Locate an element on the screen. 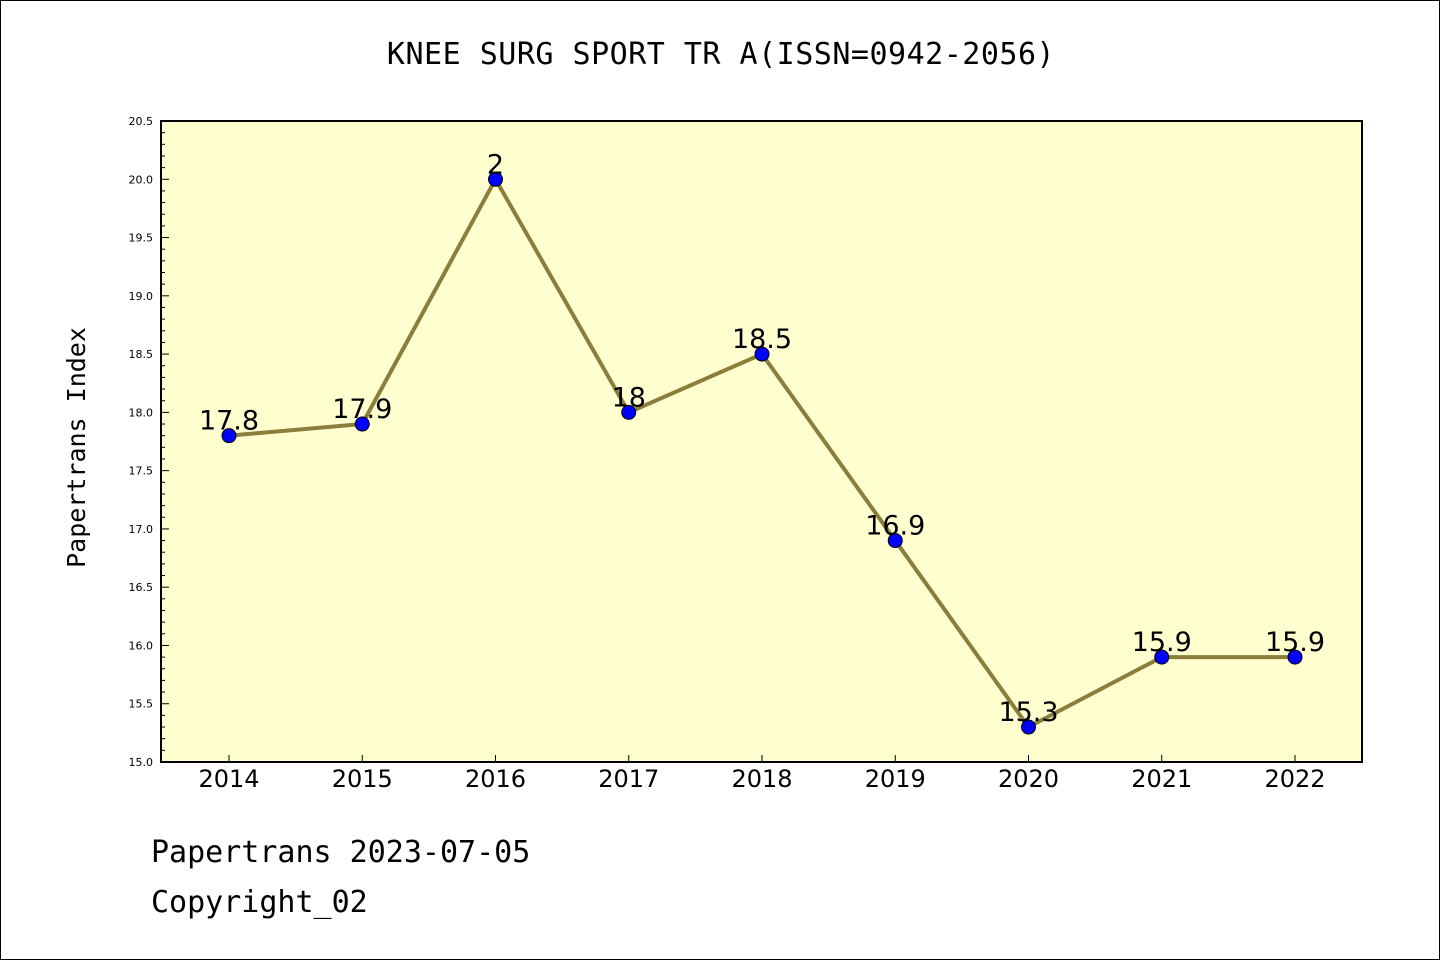 The image size is (1440, 960). x-tick-label: 2015 is located at coordinates (362, 779).